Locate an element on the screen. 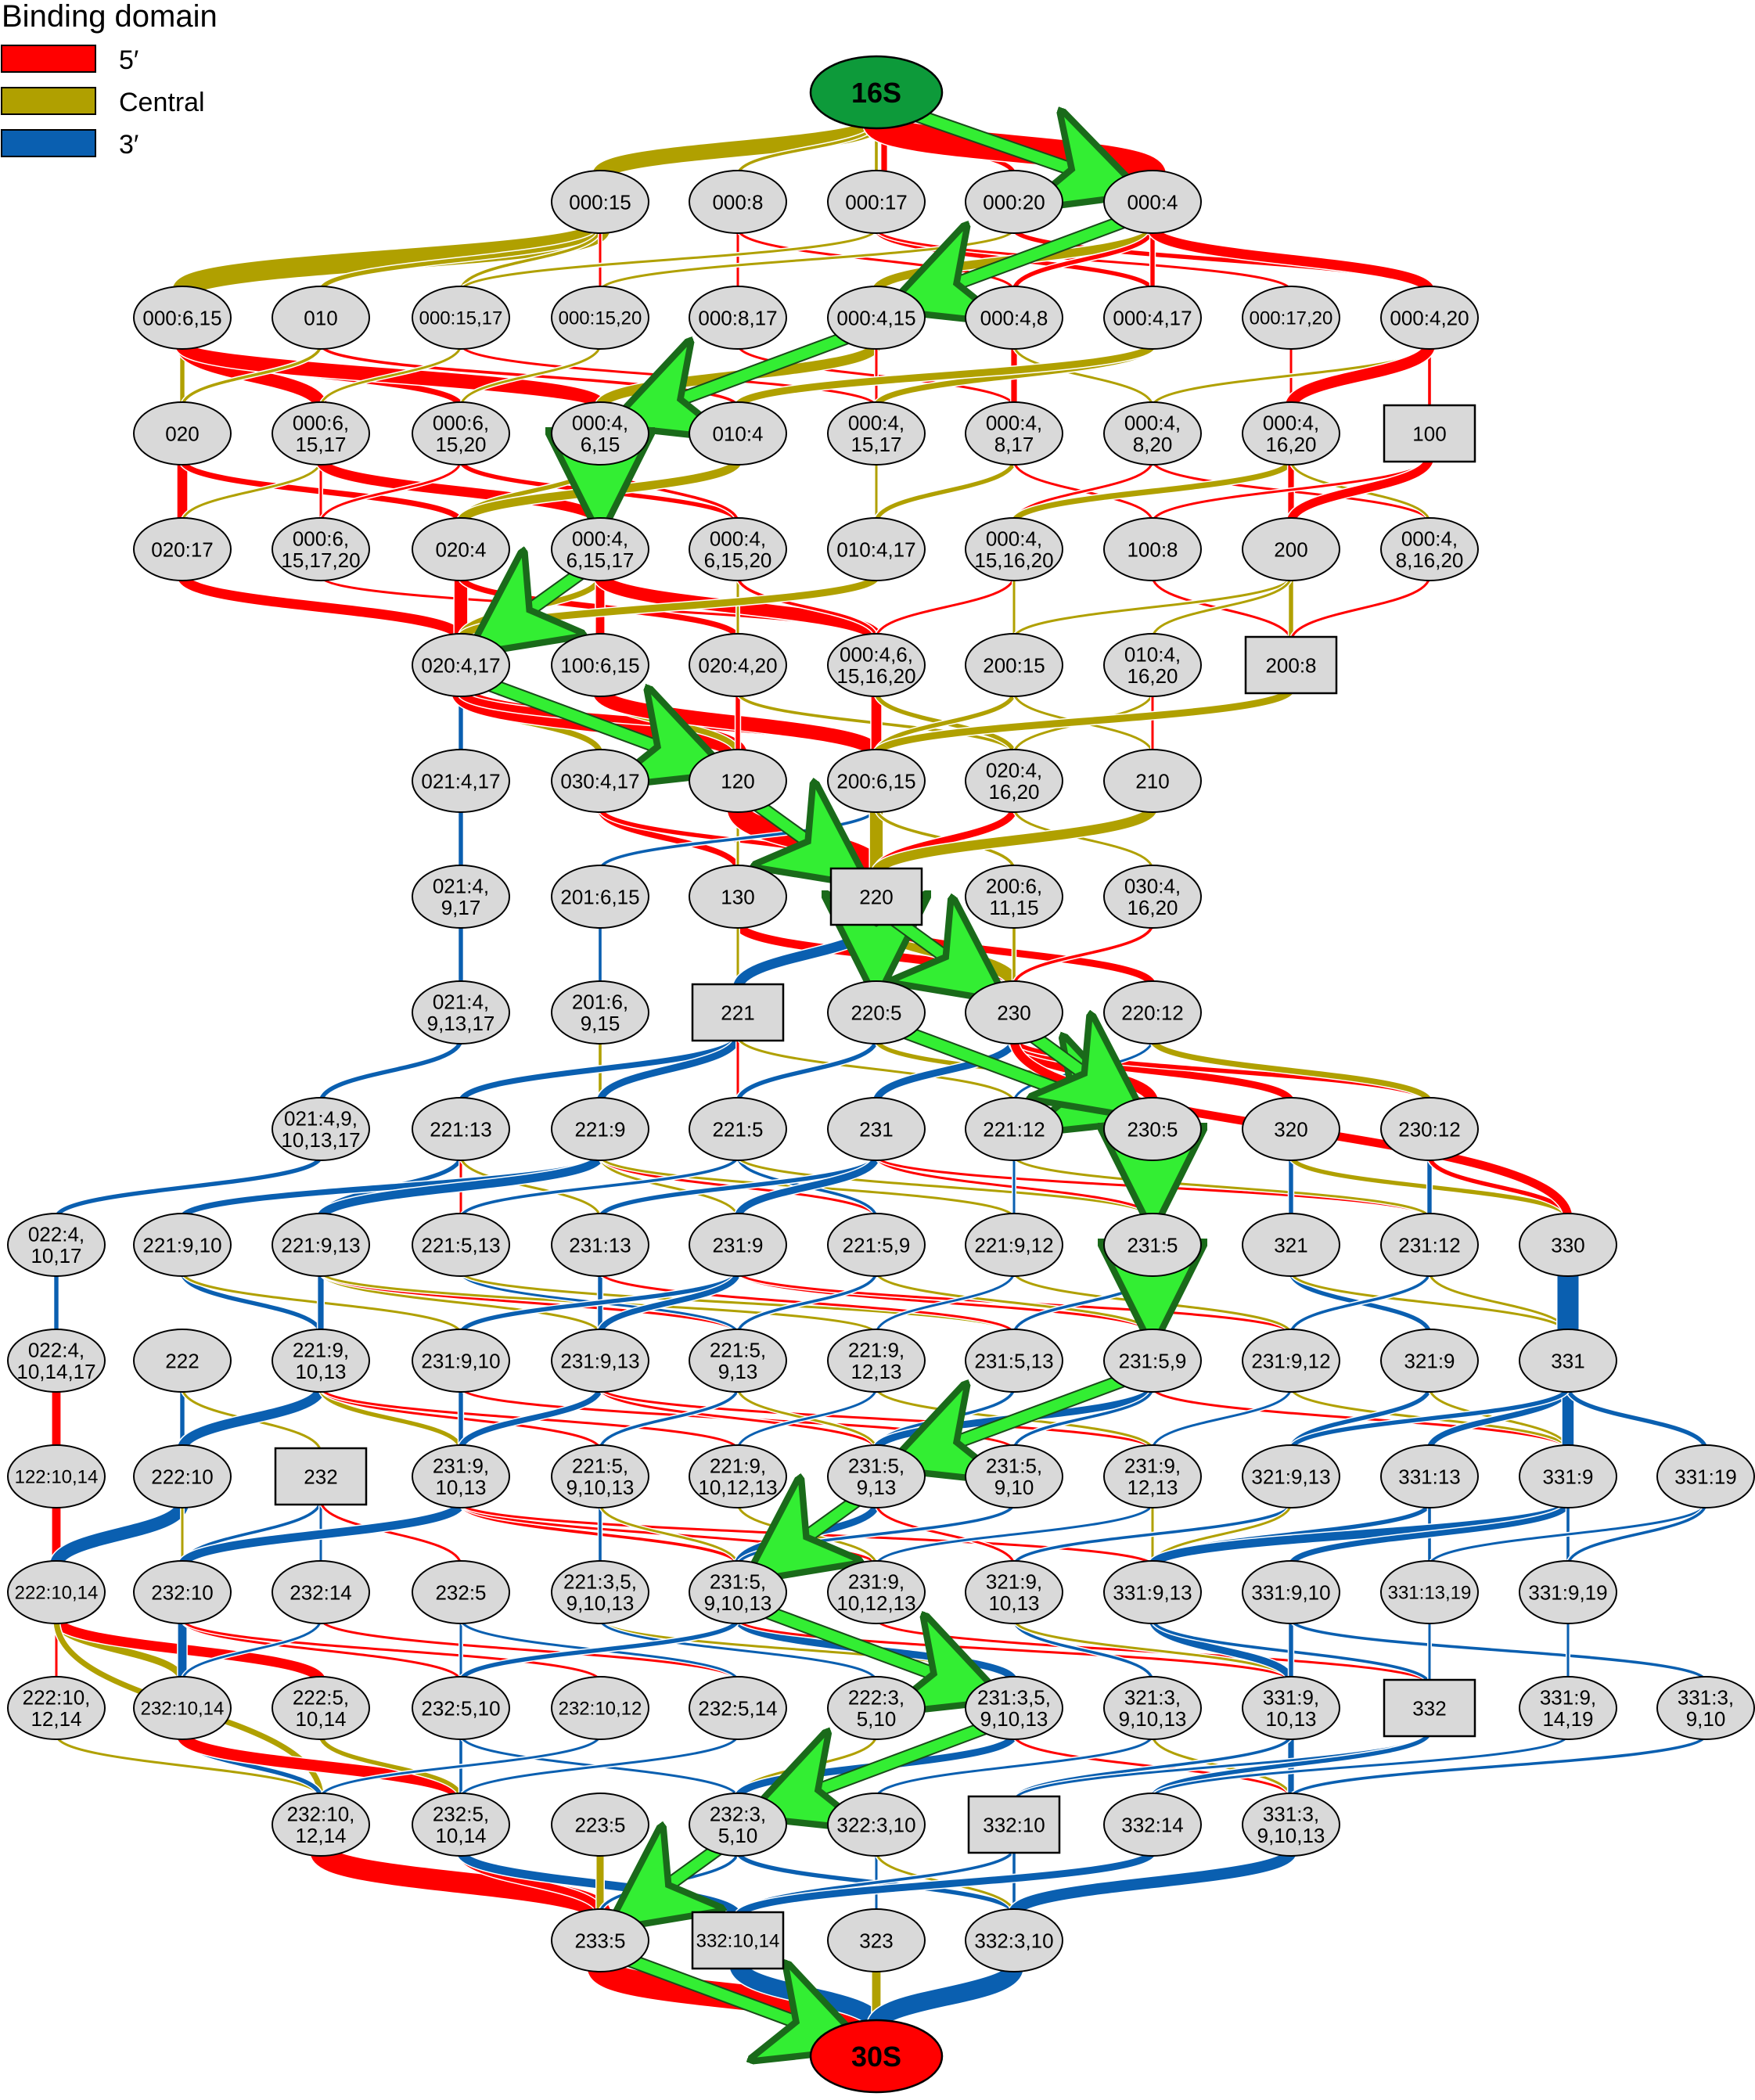  node-332-10: 332:10 is located at coordinates (1014, 1824).